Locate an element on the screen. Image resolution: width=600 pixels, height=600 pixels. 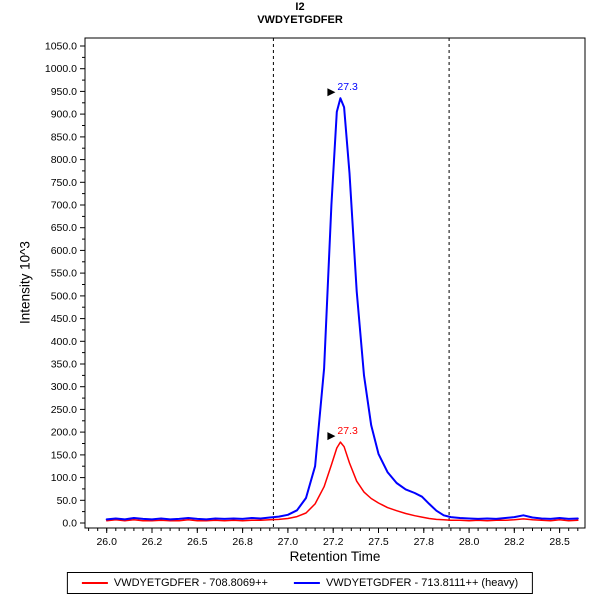
x-tick-label: 28.5 is located at coordinates (559, 542).